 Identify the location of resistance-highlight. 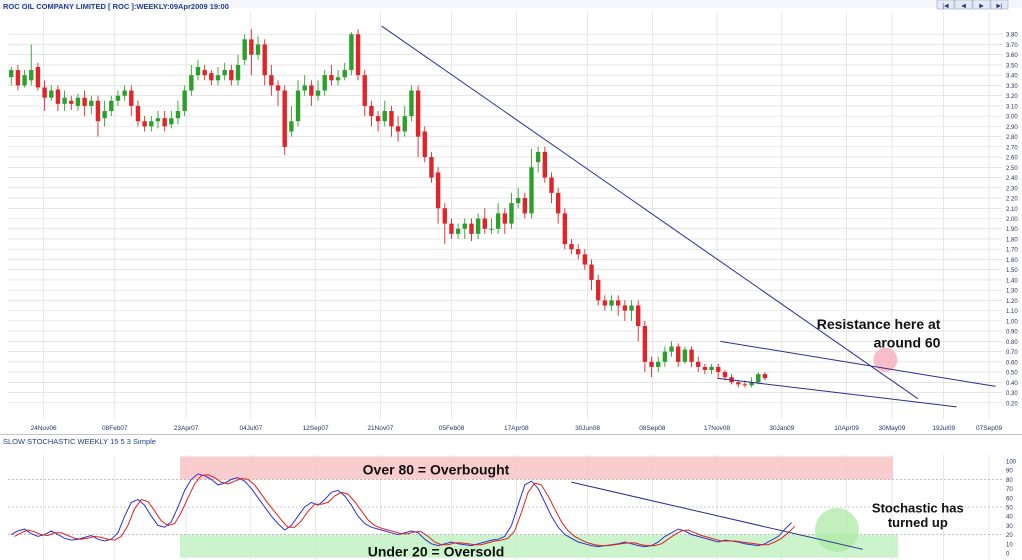
(885, 359).